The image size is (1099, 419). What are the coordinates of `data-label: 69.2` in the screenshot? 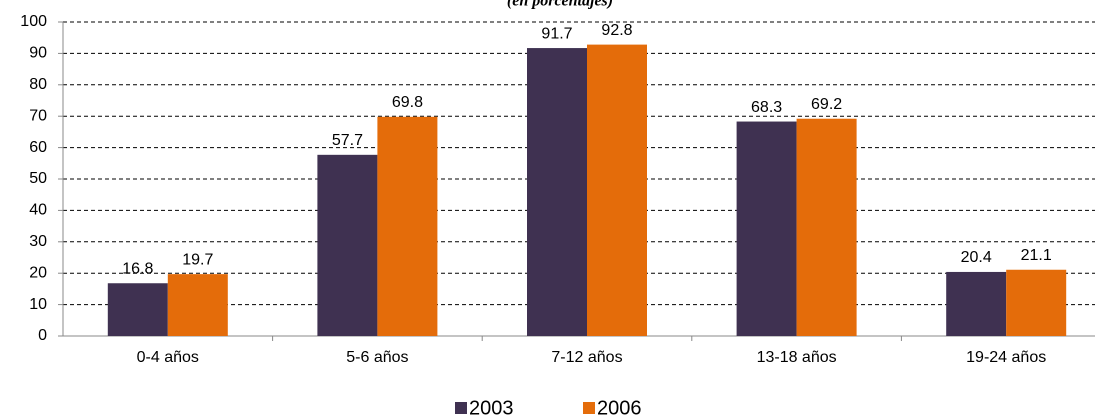 It's located at (826, 104).